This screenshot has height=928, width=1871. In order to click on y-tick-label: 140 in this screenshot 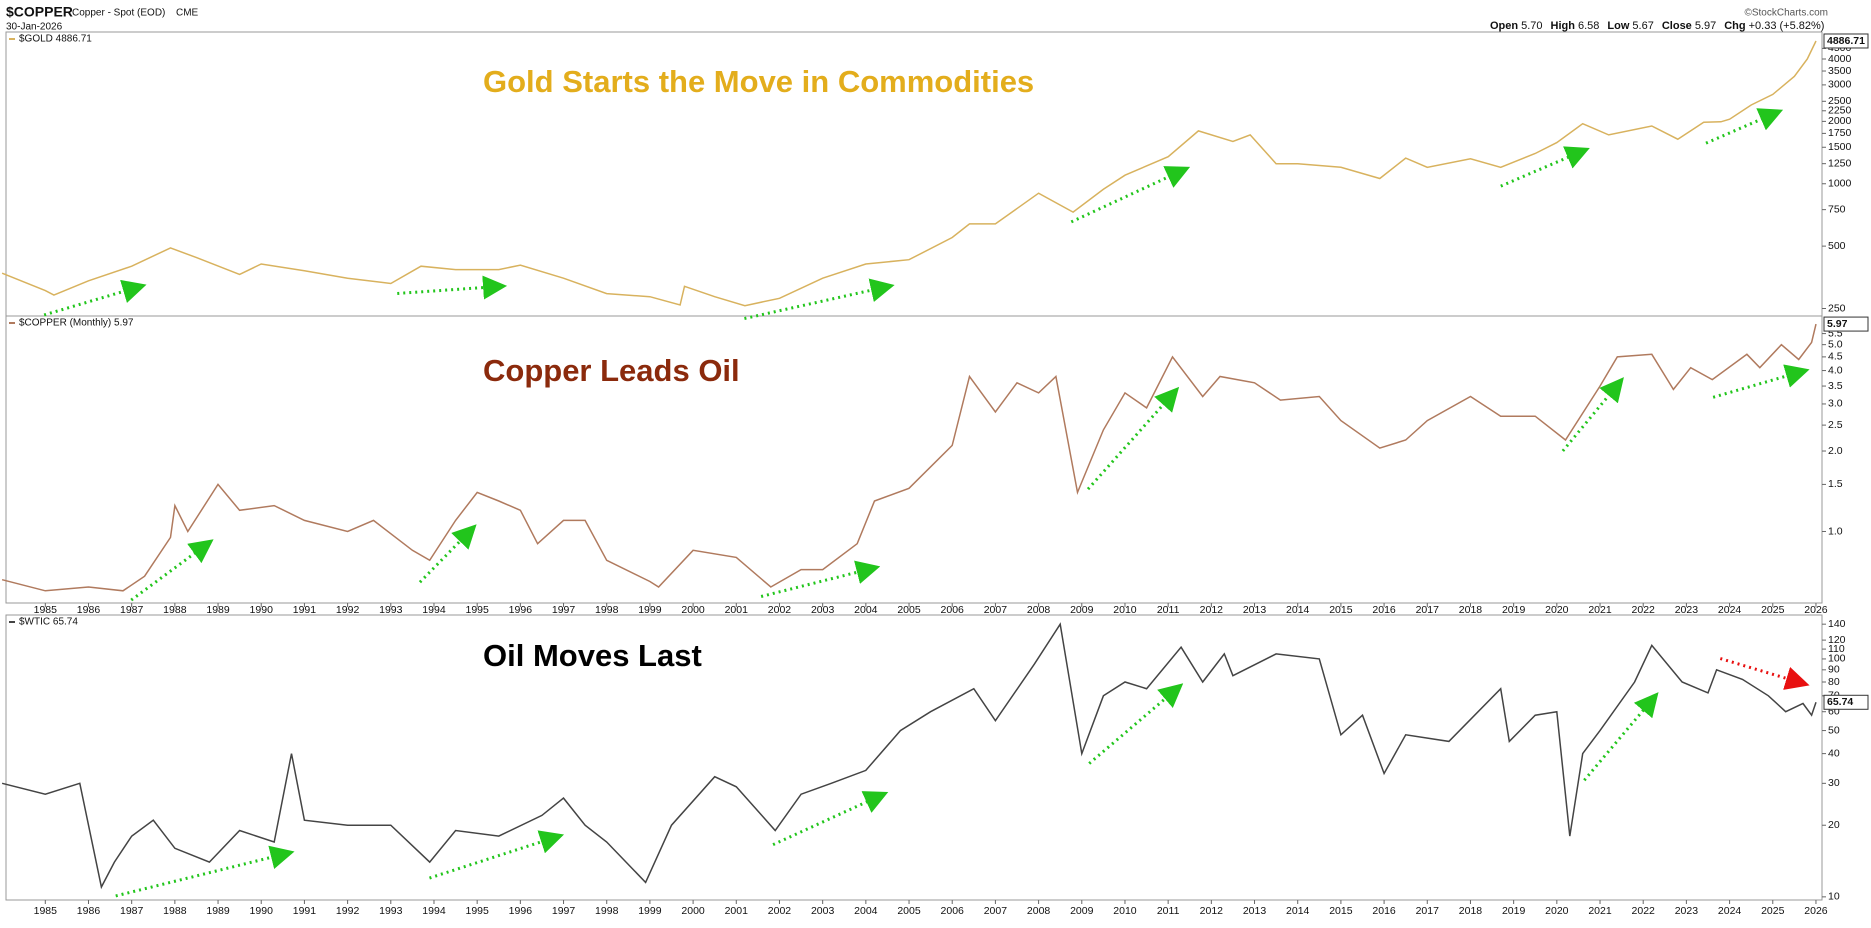, I will do `click(1837, 624)`.